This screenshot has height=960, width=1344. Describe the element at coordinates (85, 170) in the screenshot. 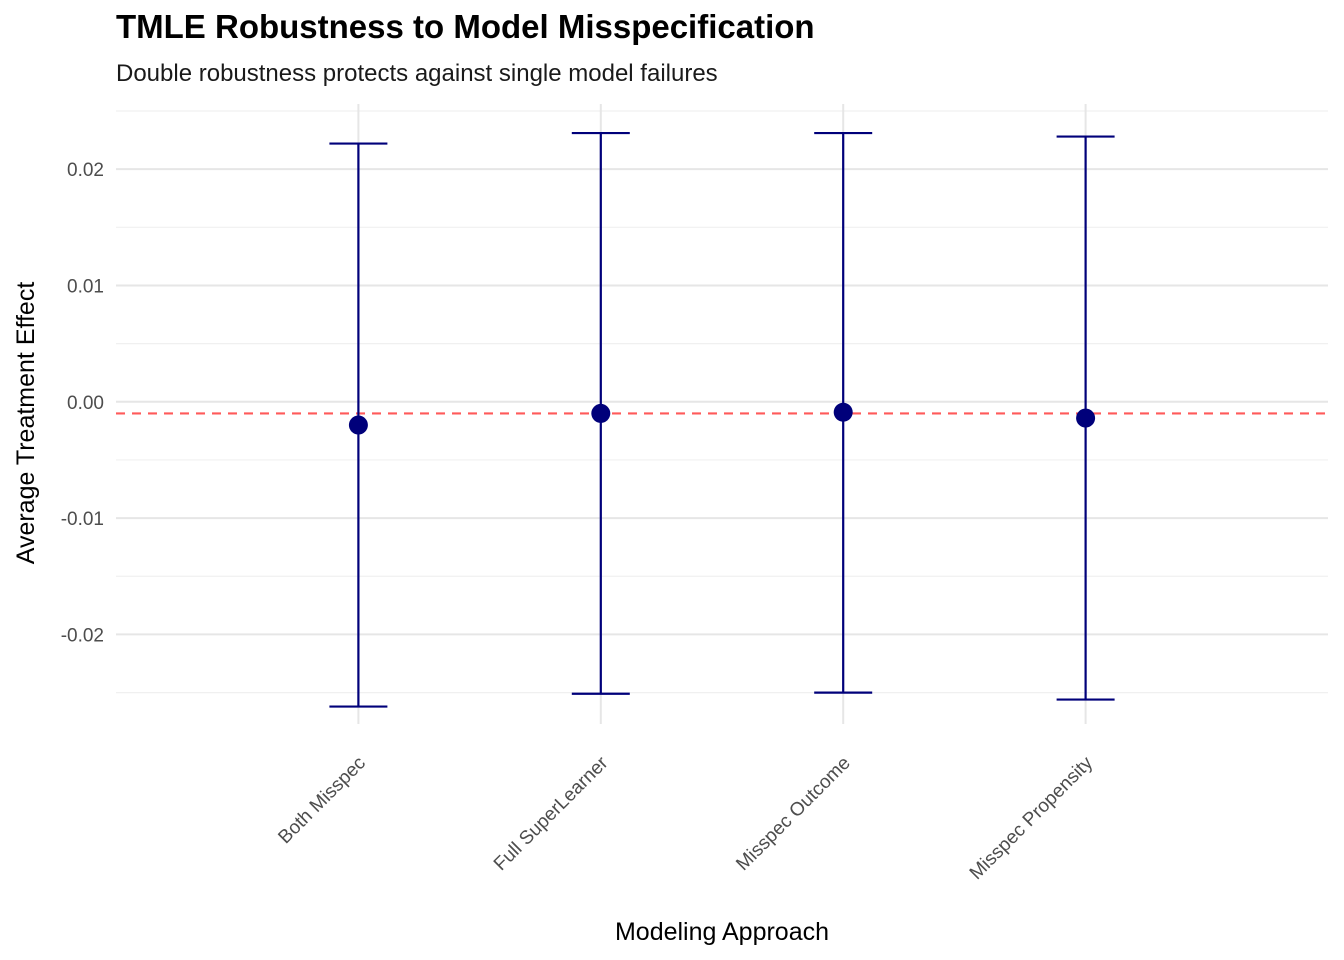

I see `y-tick-label: 0.02` at that location.